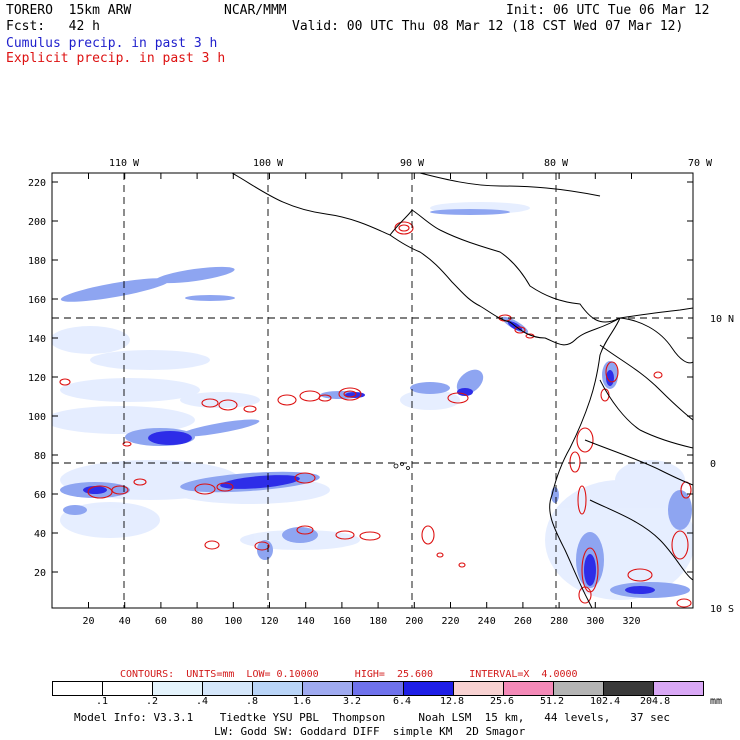  Describe the element at coordinates (414, 621) in the screenshot. I see `x-tick-label: 200` at that location.